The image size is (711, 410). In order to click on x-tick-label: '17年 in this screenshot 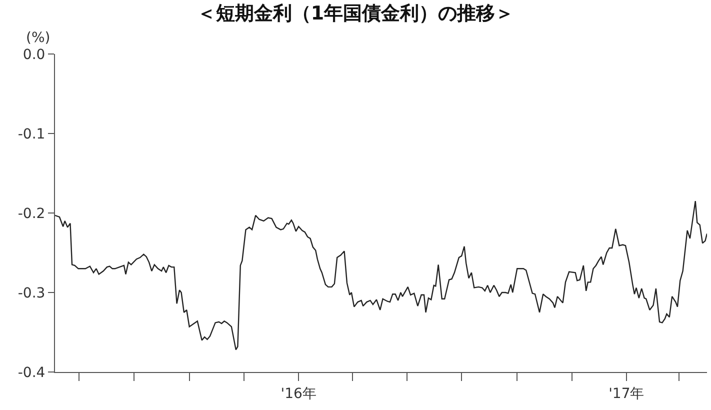, I will do `click(626, 394)`.